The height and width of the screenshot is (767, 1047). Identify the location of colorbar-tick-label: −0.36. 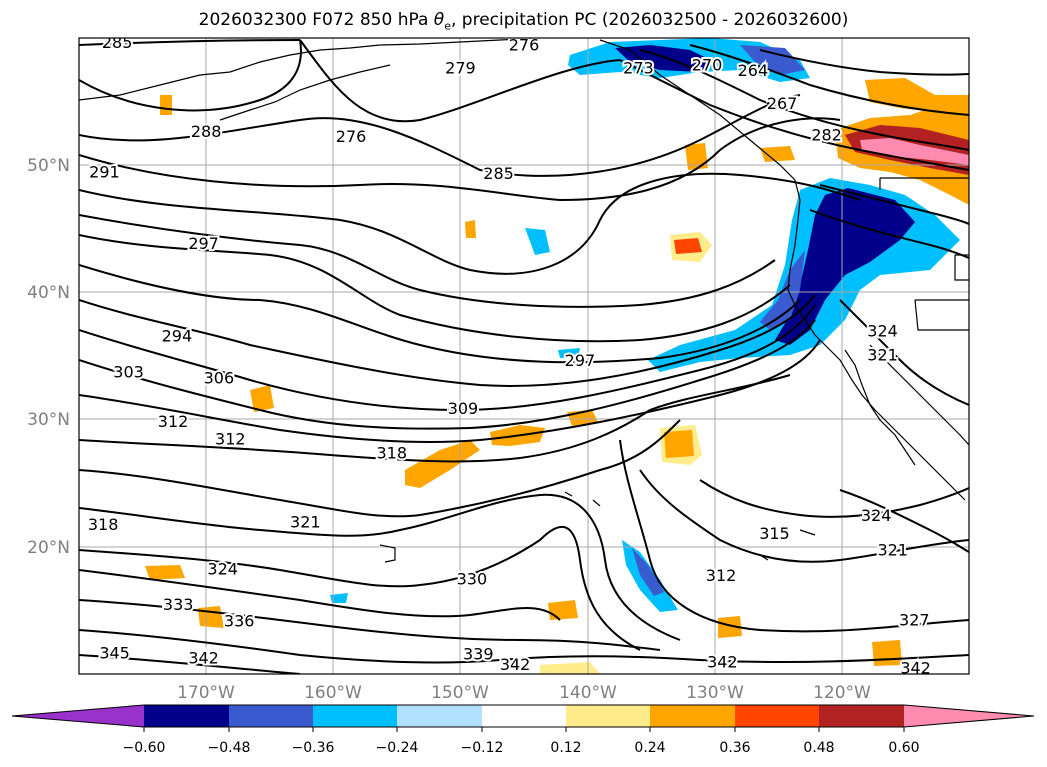
(313, 748).